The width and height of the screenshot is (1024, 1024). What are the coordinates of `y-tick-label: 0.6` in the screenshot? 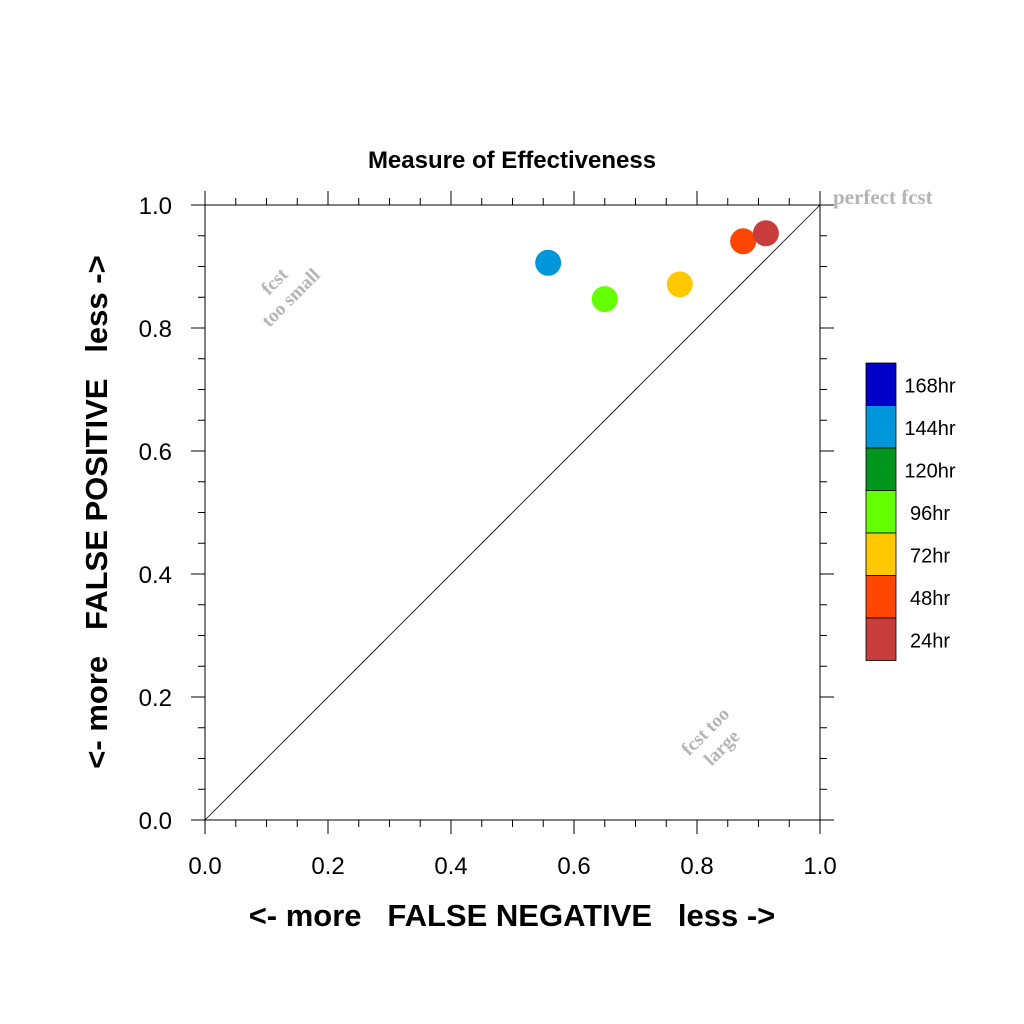 It's located at (155, 452).